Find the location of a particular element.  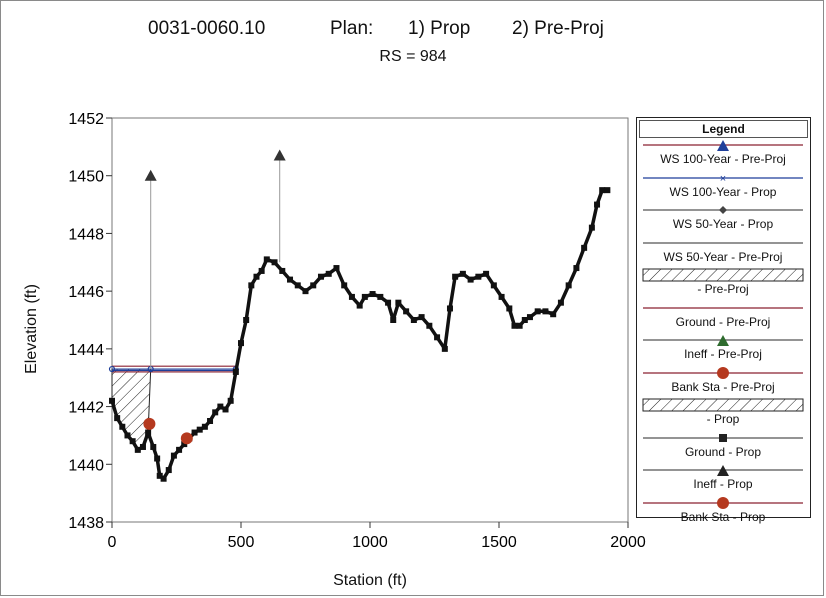

legend-item: WS 50-Year - Prop is located at coordinates (723, 218).